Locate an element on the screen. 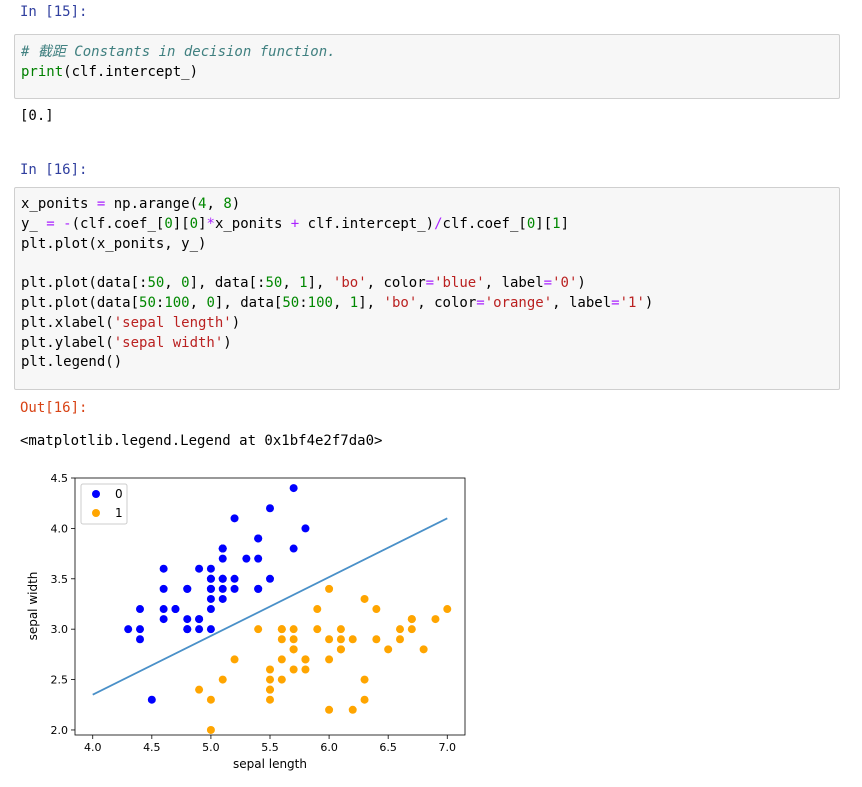 Image resolution: width=862 pixels, height=787 pixels. code-token: 50 is located at coordinates (274, 283).